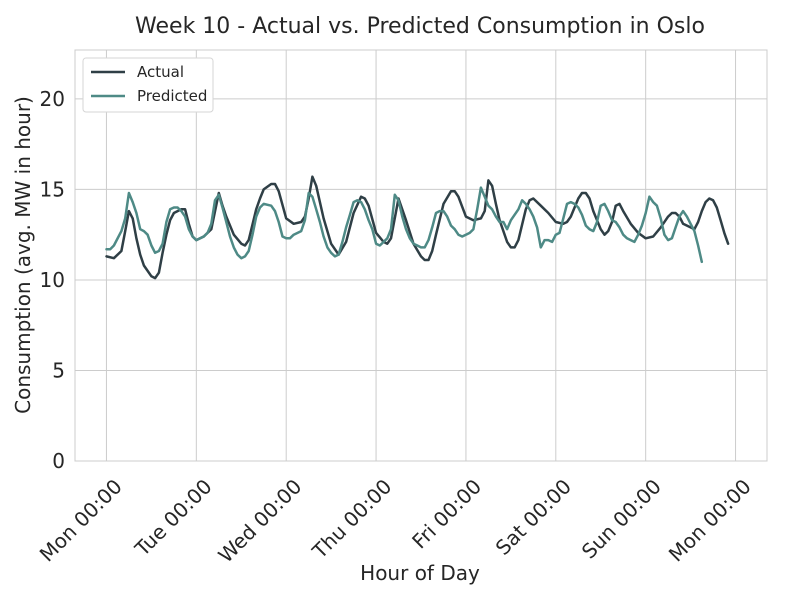 This screenshot has width=800, height=600. Describe the element at coordinates (52, 189) in the screenshot. I see `y-tick-label: 15` at that location.